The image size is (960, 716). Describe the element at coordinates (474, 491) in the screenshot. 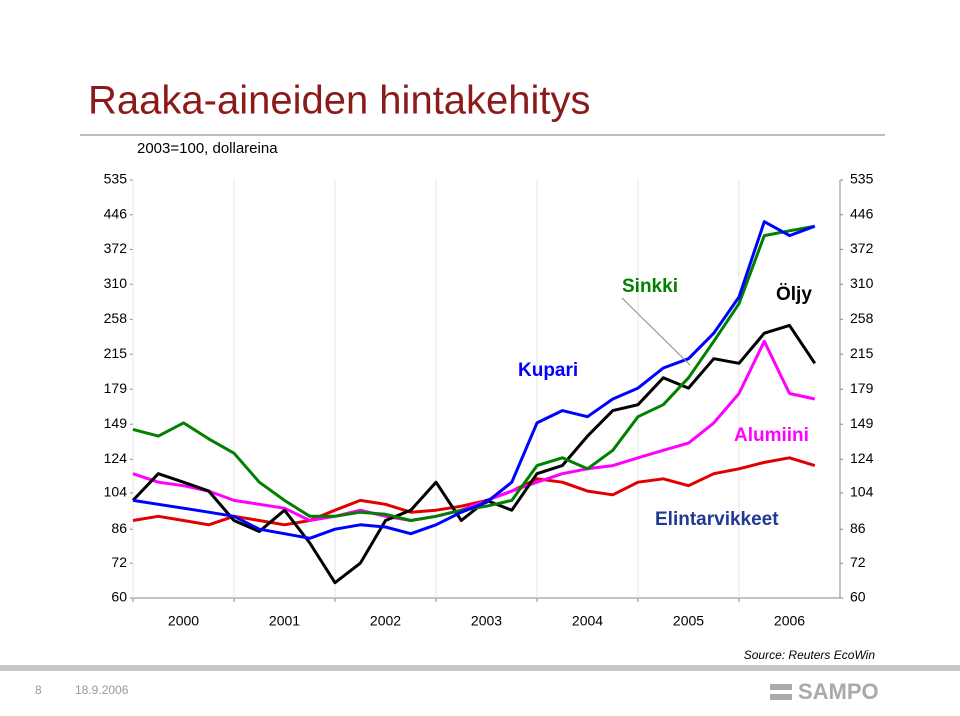

I see `series-line` at that location.